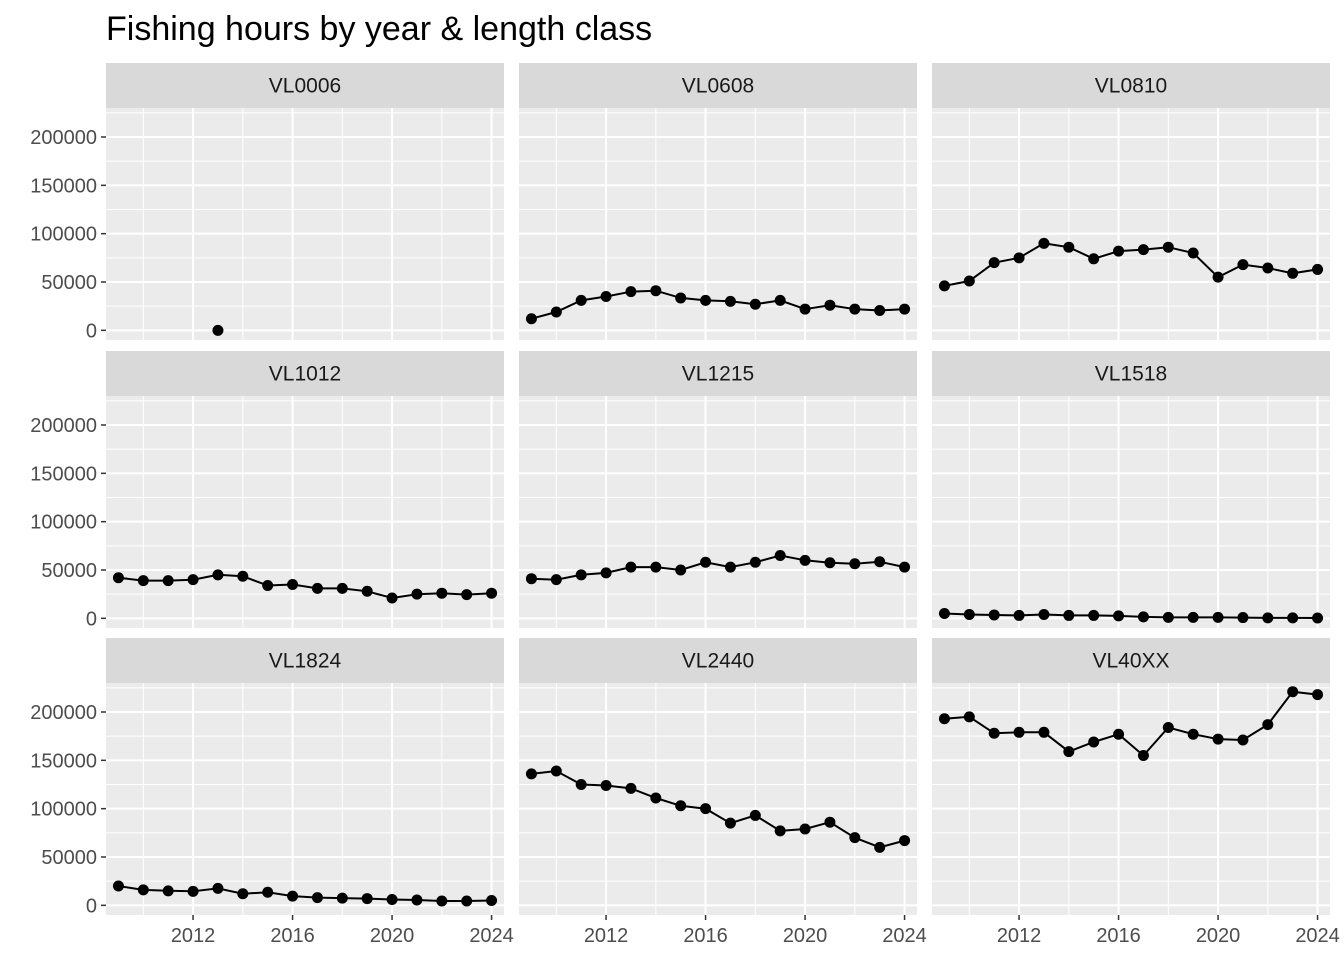  Describe the element at coordinates (1136, 792) in the screenshot. I see `facet-vl40xx: VL40XX 2012 2016 2020 2024` at that location.